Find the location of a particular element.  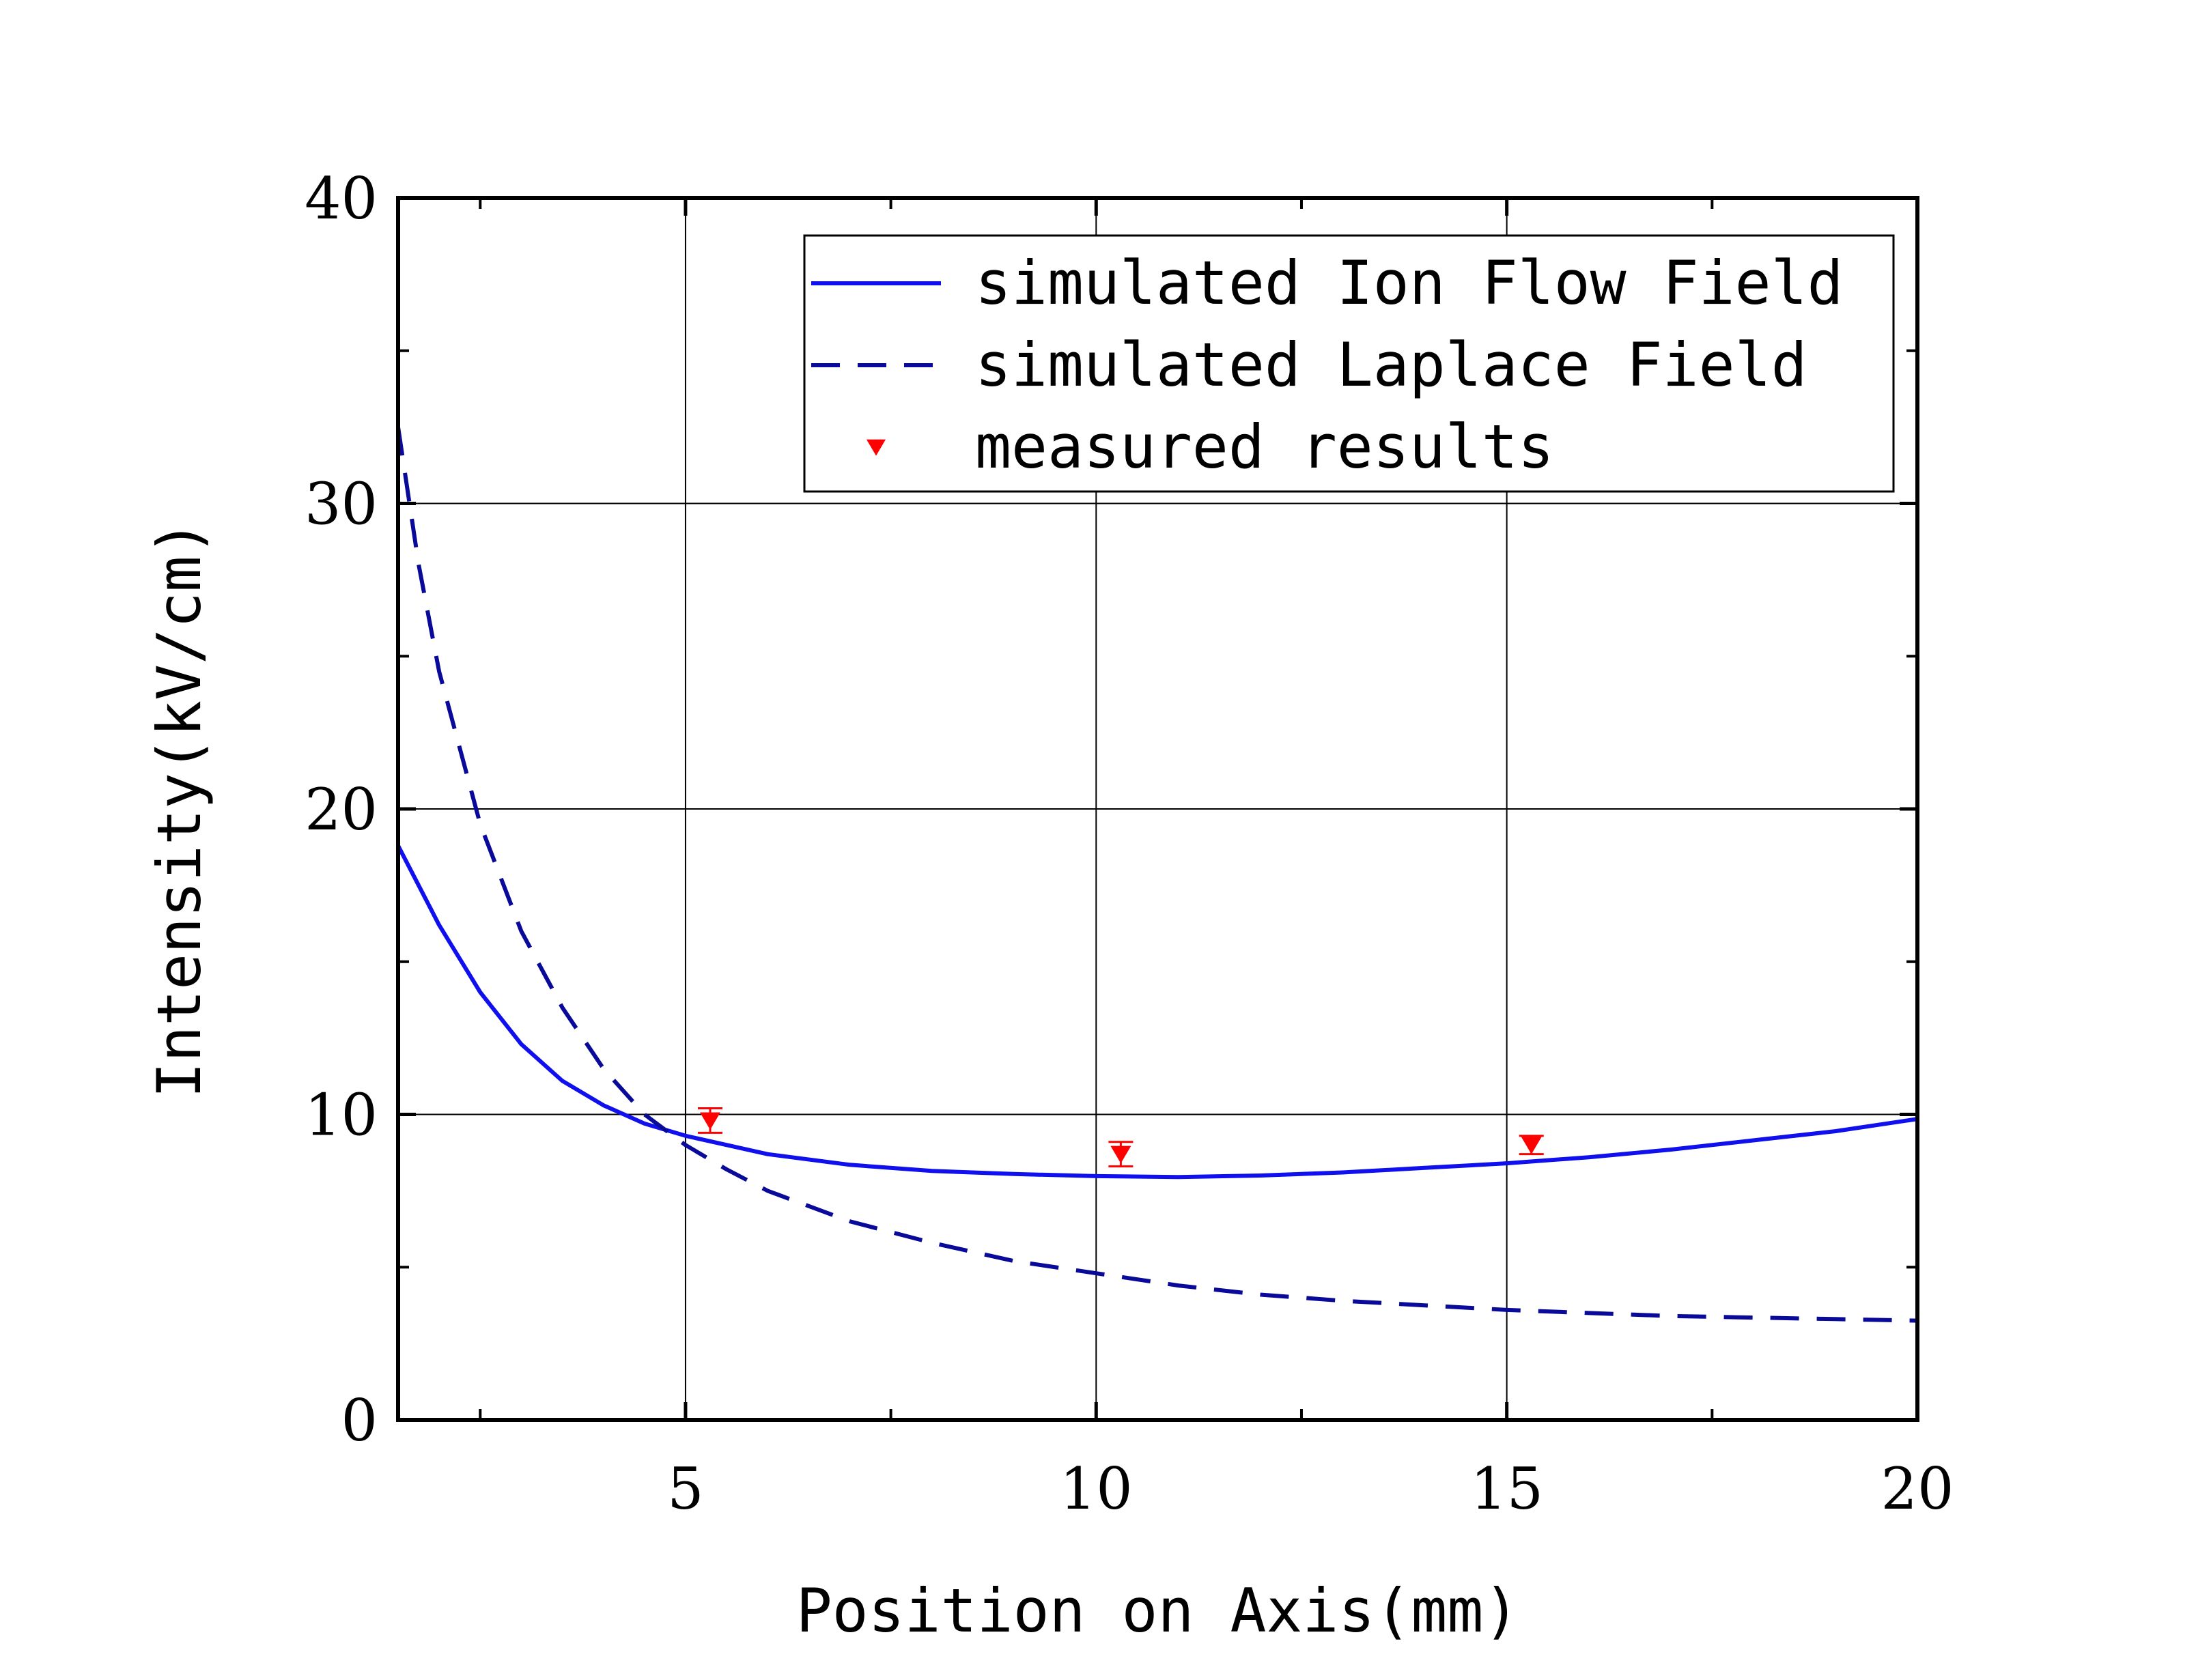

y-tick-label-40: 40 is located at coordinates (341, 198).